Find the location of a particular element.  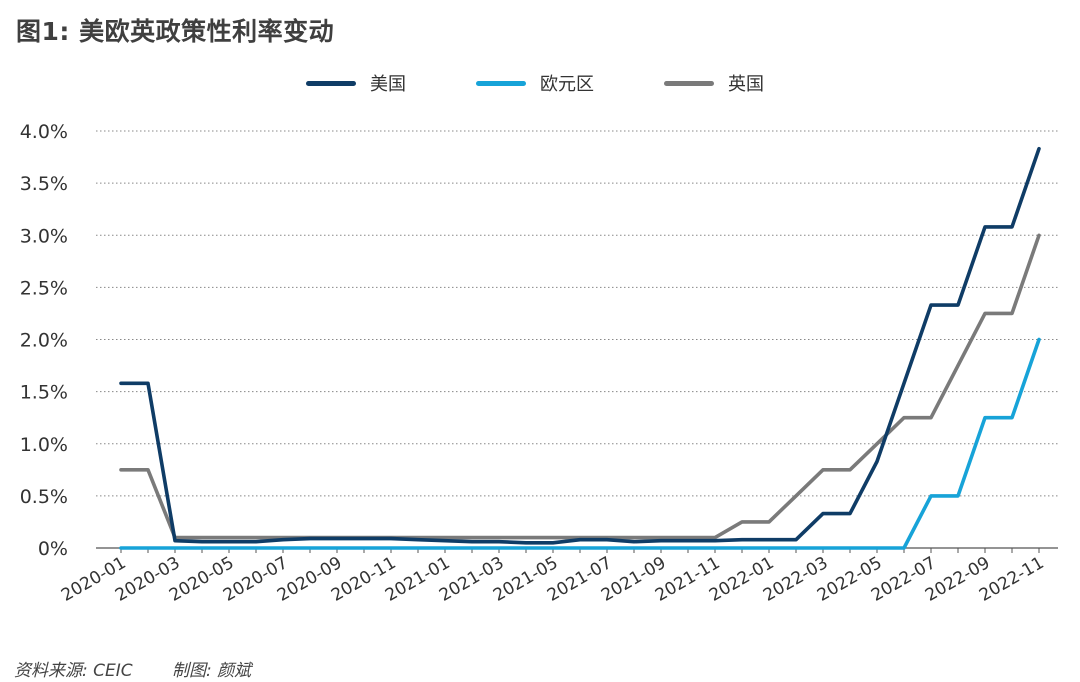

legend-label-uk: 英国 is located at coordinates (746, 84).